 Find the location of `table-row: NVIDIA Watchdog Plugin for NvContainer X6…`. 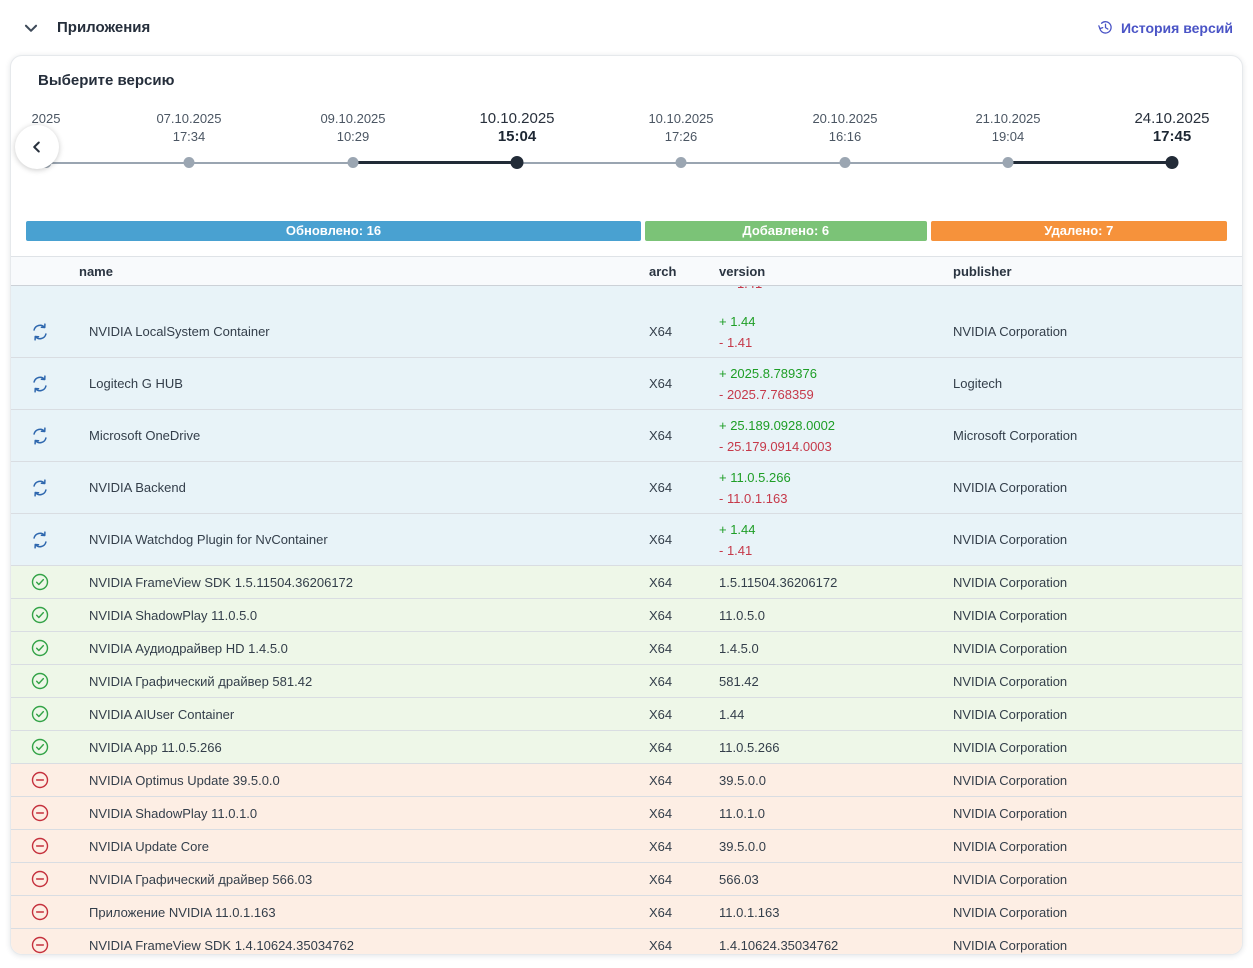

table-row: NVIDIA Watchdog Plugin for NvContainer X6… is located at coordinates (626, 540).